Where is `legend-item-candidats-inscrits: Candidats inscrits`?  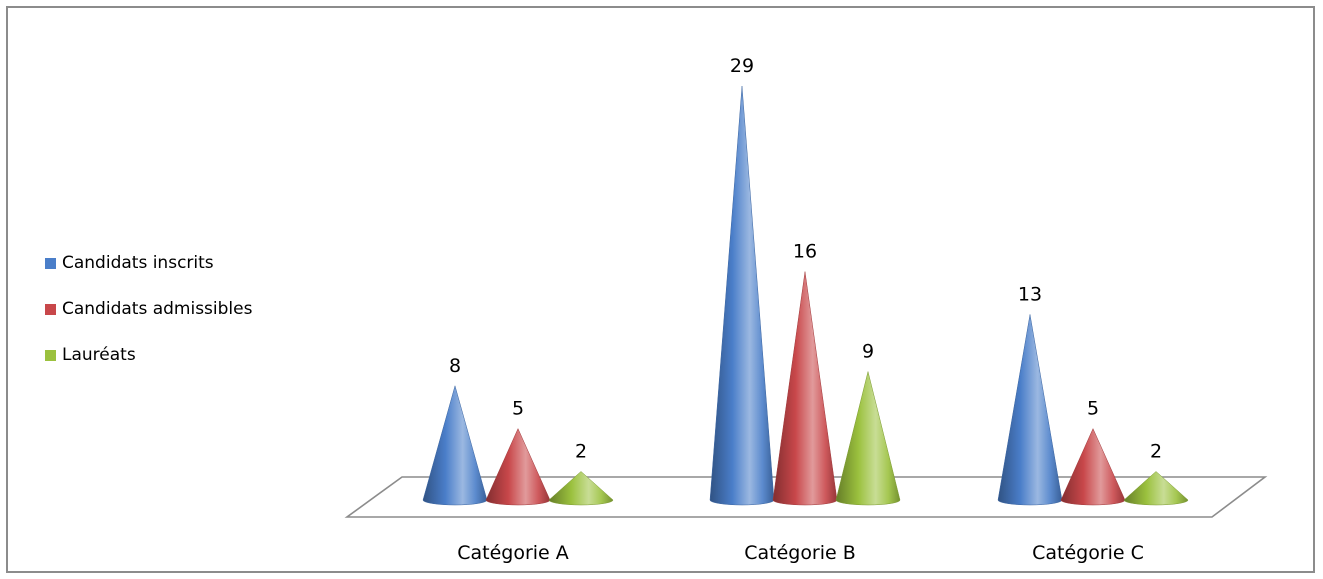
legend-item-candidats-inscrits: Candidats inscrits is located at coordinates (148, 263).